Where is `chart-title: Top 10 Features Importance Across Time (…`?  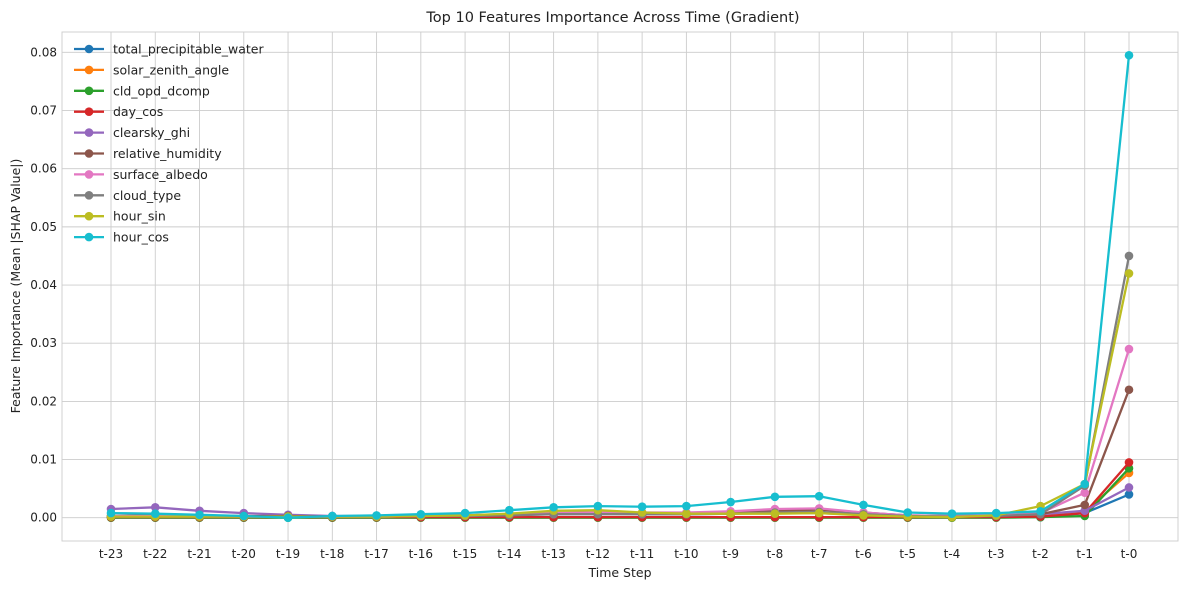 chart-title: Top 10 Features Importance Across Time (… is located at coordinates (612, 18).